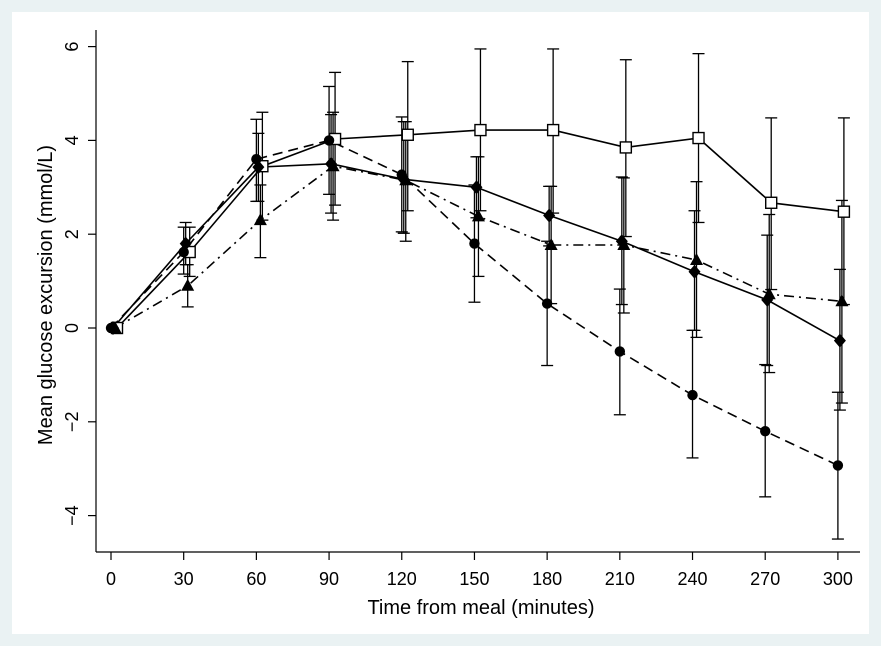 The height and width of the screenshot is (646, 881). Describe the element at coordinates (46, 295) in the screenshot. I see `y-axis-title: Mean glucose excursion (mmol/L)` at that location.